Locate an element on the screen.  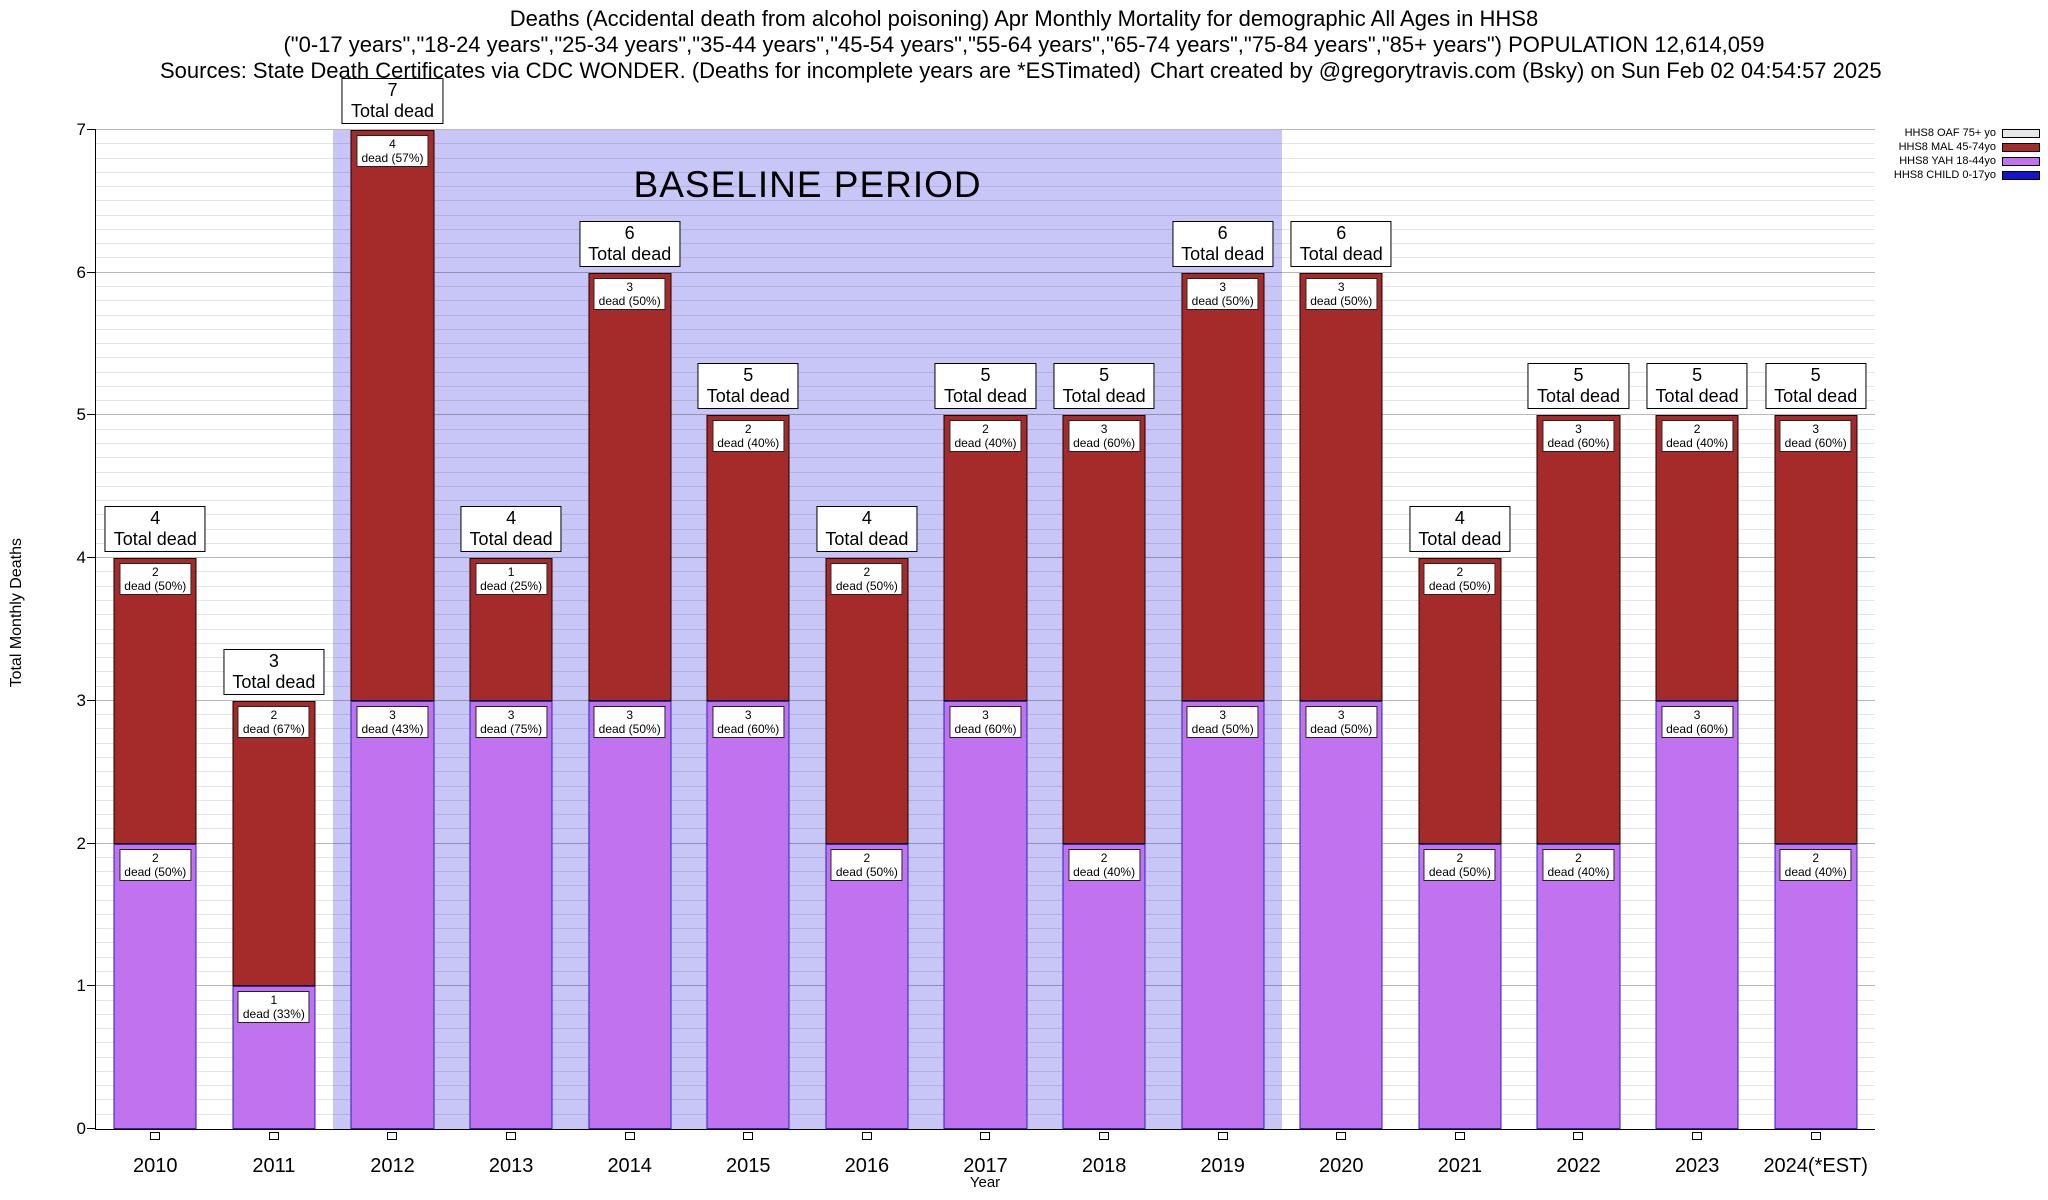
y-tick-label: 4 is located at coordinates (81, 558).